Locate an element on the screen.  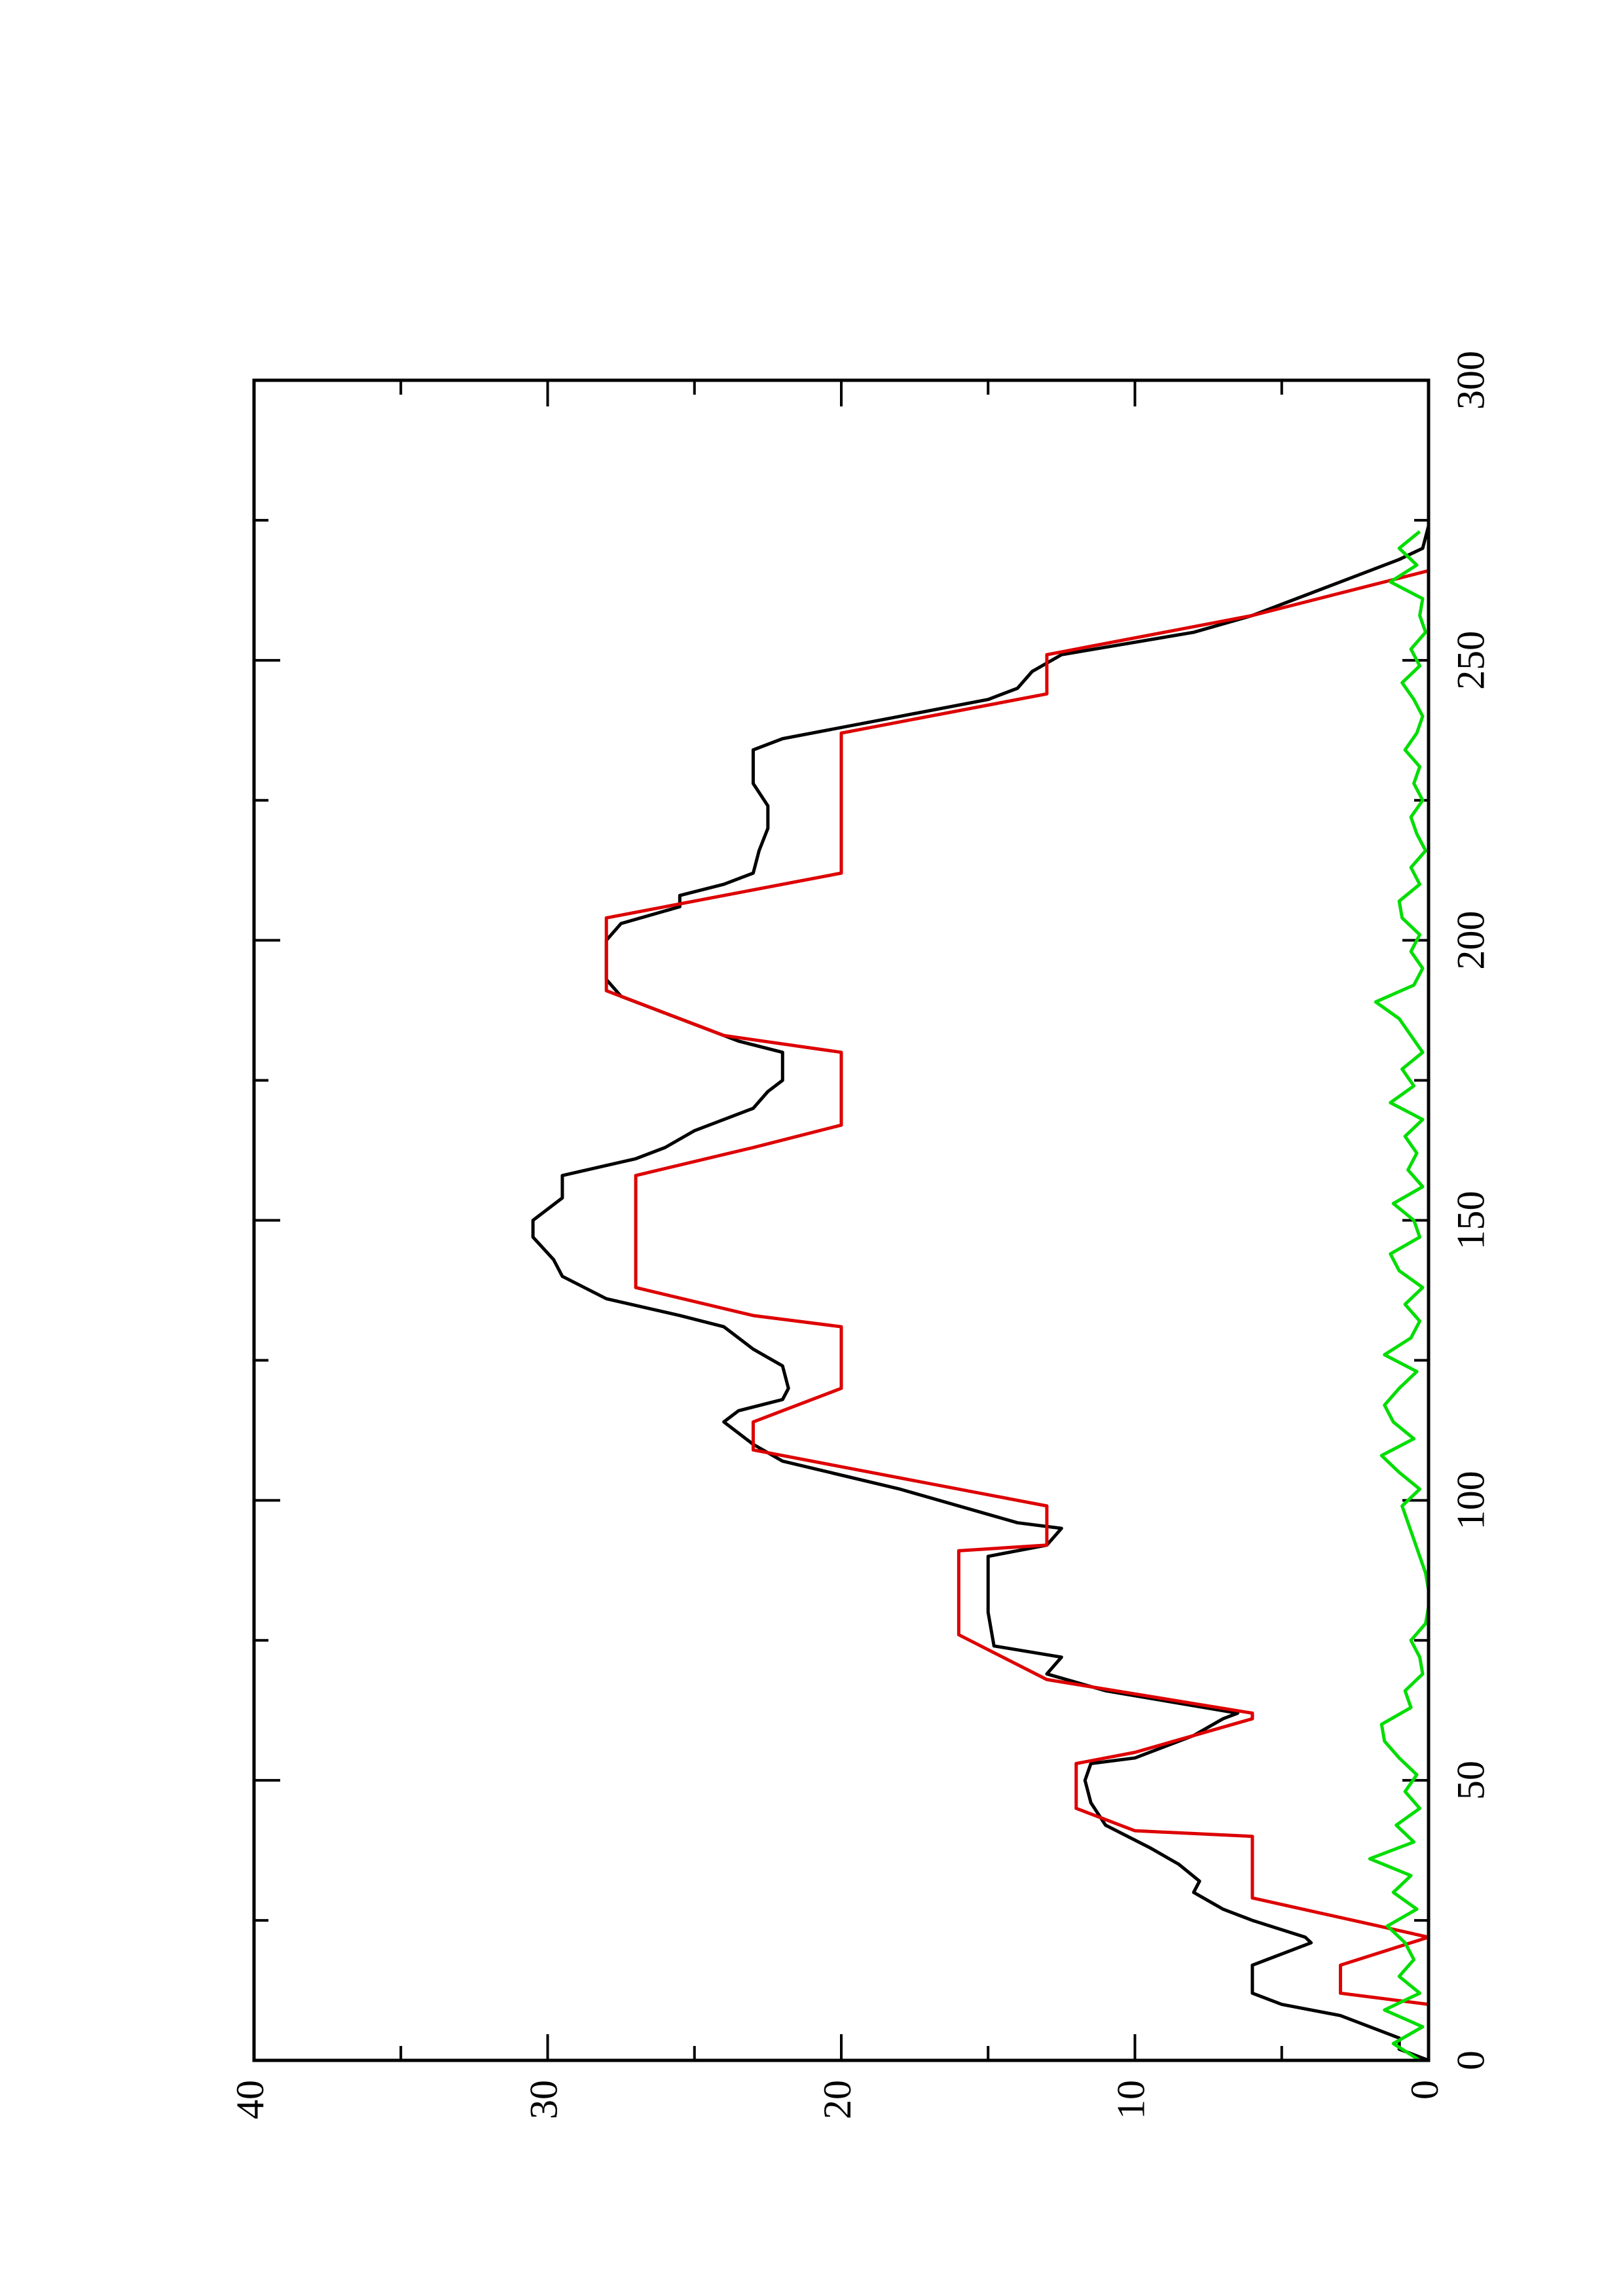
x-tick-label: 150 is located at coordinates (1470, 1220).